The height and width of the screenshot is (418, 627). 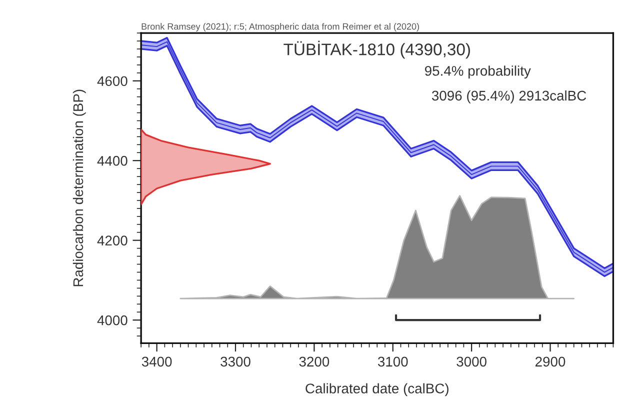 I want to click on x-tick-label: 3300, so click(x=235, y=361).